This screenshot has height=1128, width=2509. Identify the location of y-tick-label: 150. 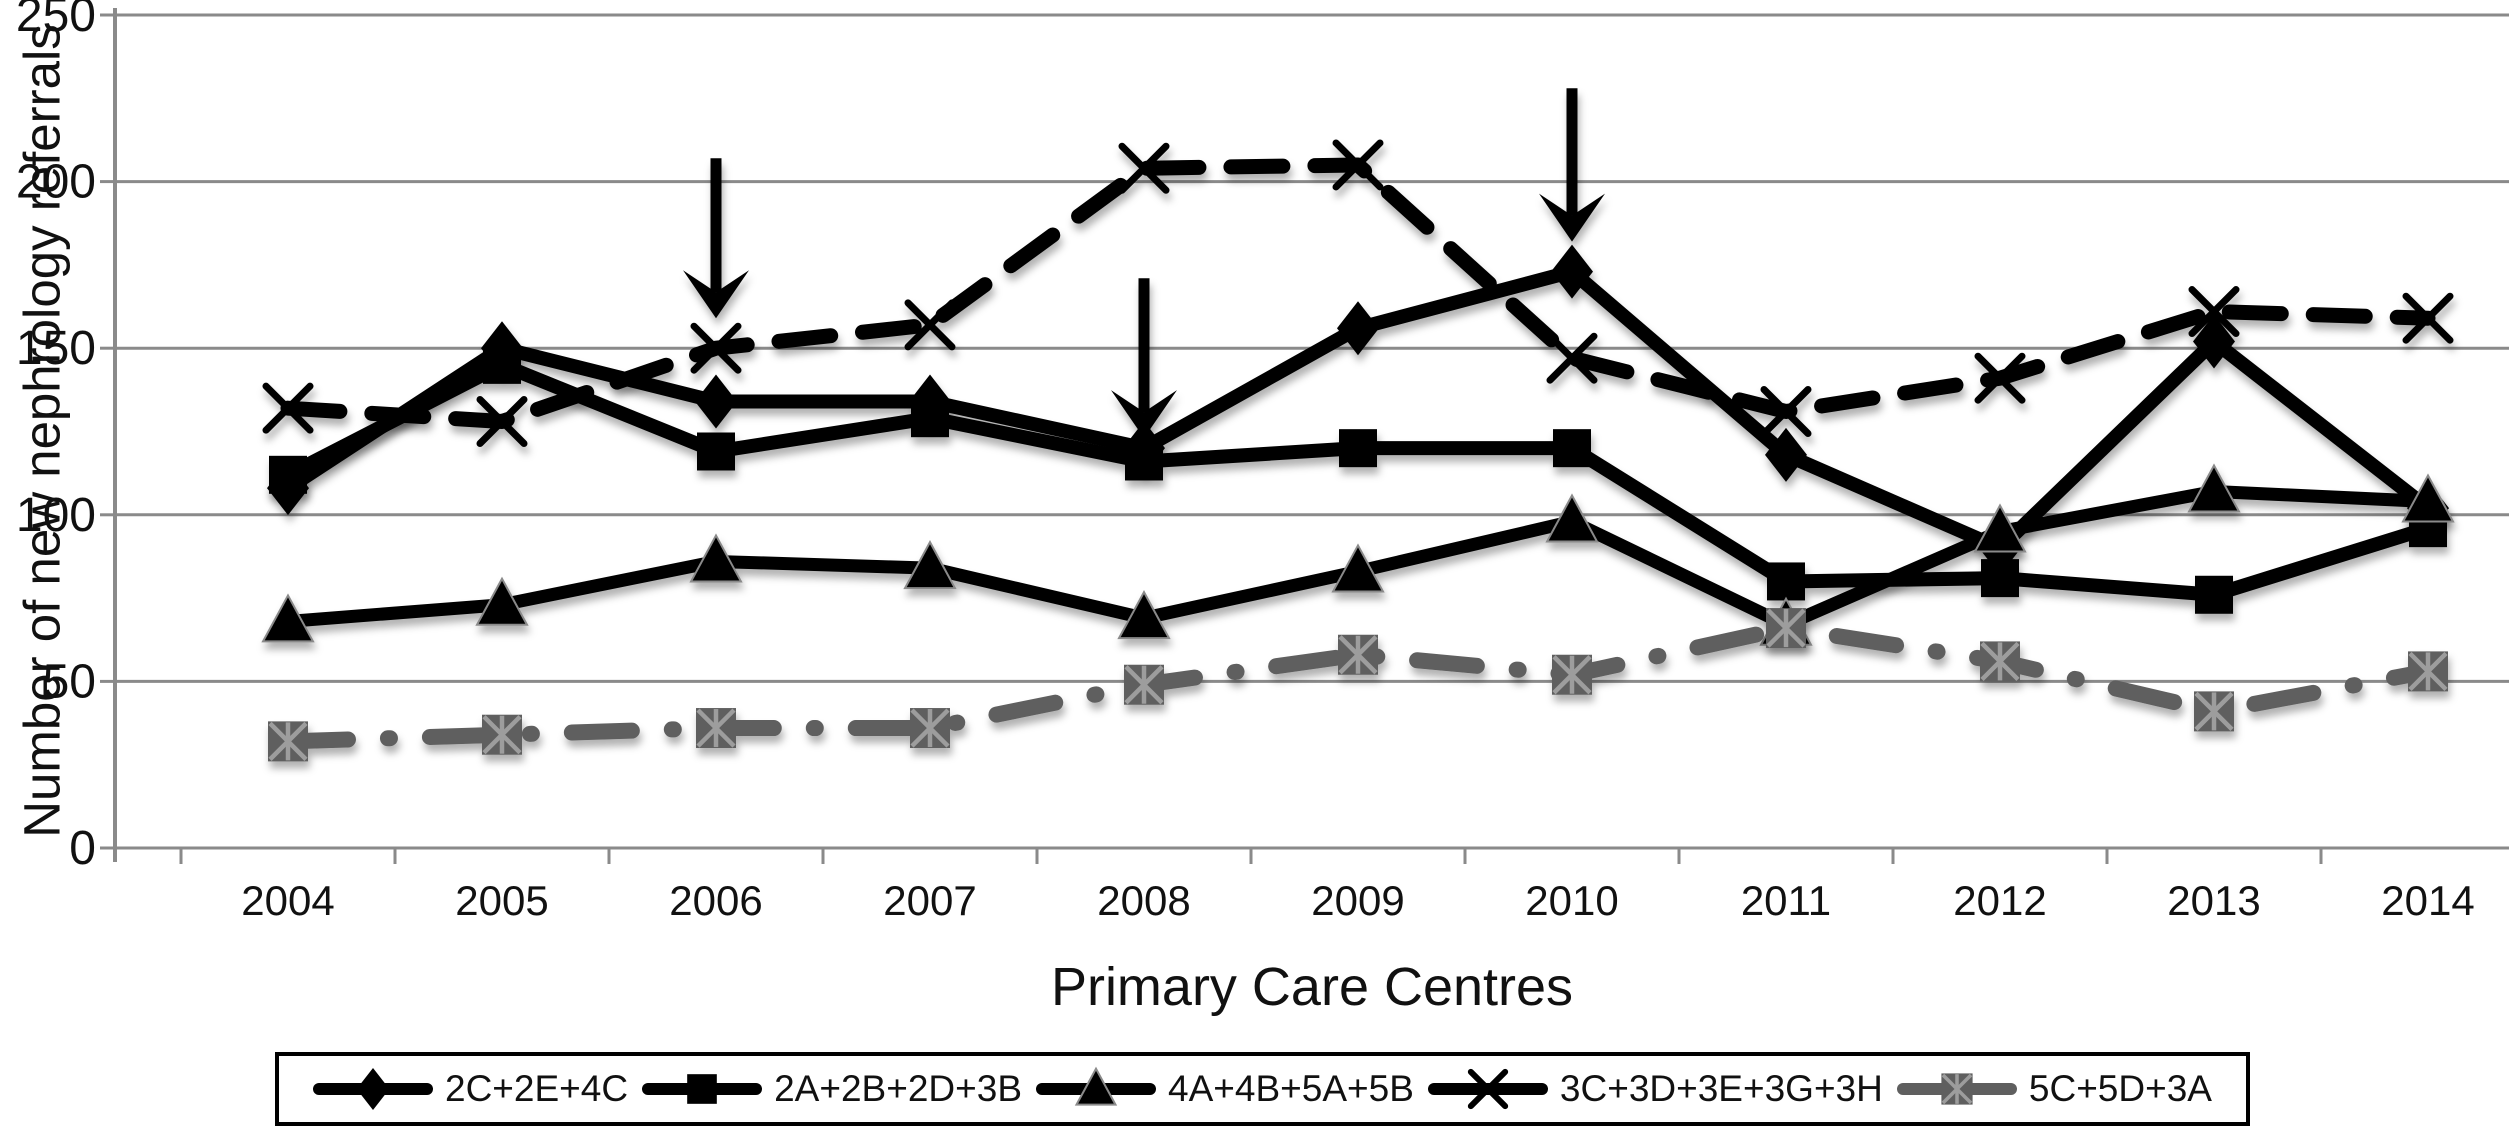
(56, 348).